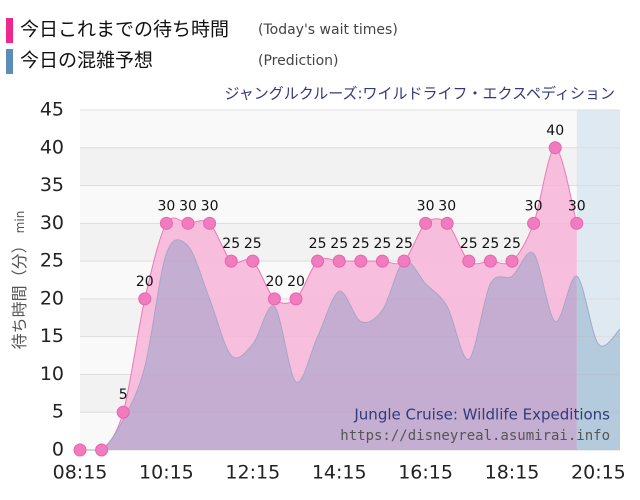 The width and height of the screenshot is (640, 500). What do you see at coordinates (598, 473) in the screenshot?
I see `x-tick-label: 20:15` at bounding box center [598, 473].